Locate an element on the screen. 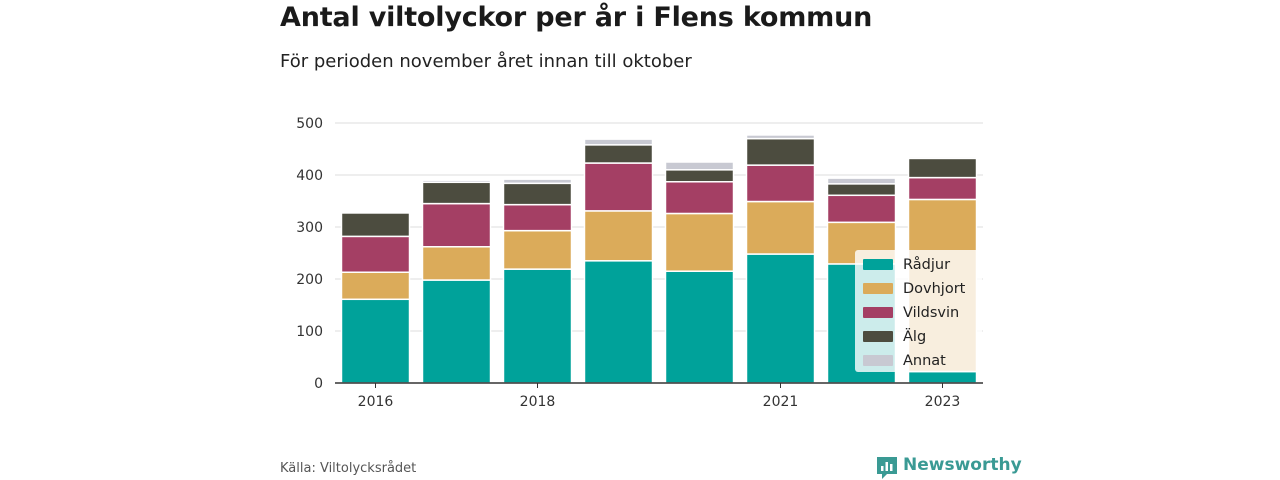 Image resolution: width=1280 pixels, height=480 pixels. x-tick-label: 2021 is located at coordinates (781, 402).